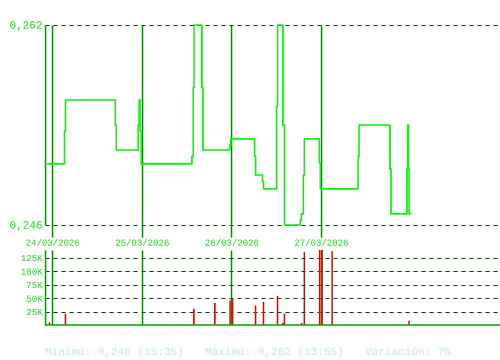 The width and height of the screenshot is (500, 360). I want to click on x-tick-label: 27/03/2026, so click(321, 243).